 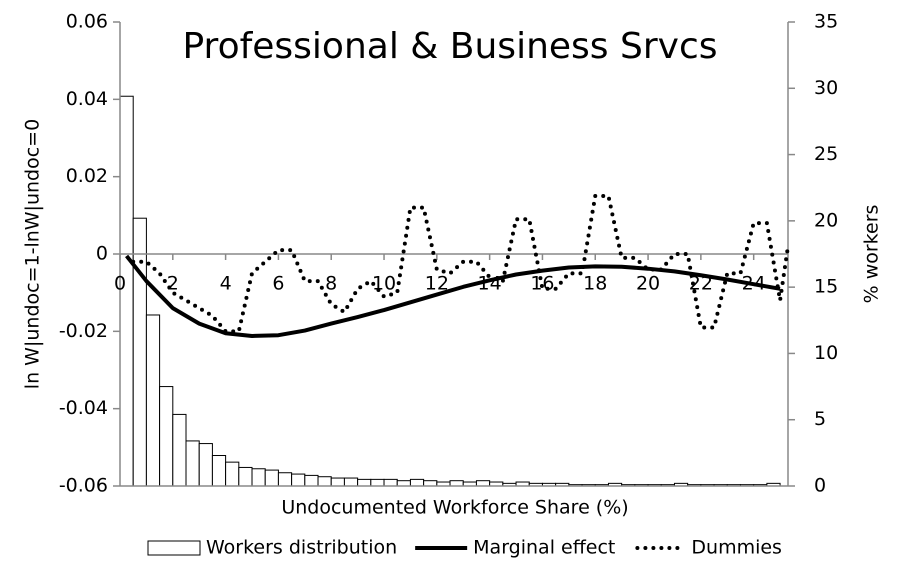 What do you see at coordinates (453, 296) in the screenshot?
I see `line-series` at bounding box center [453, 296].